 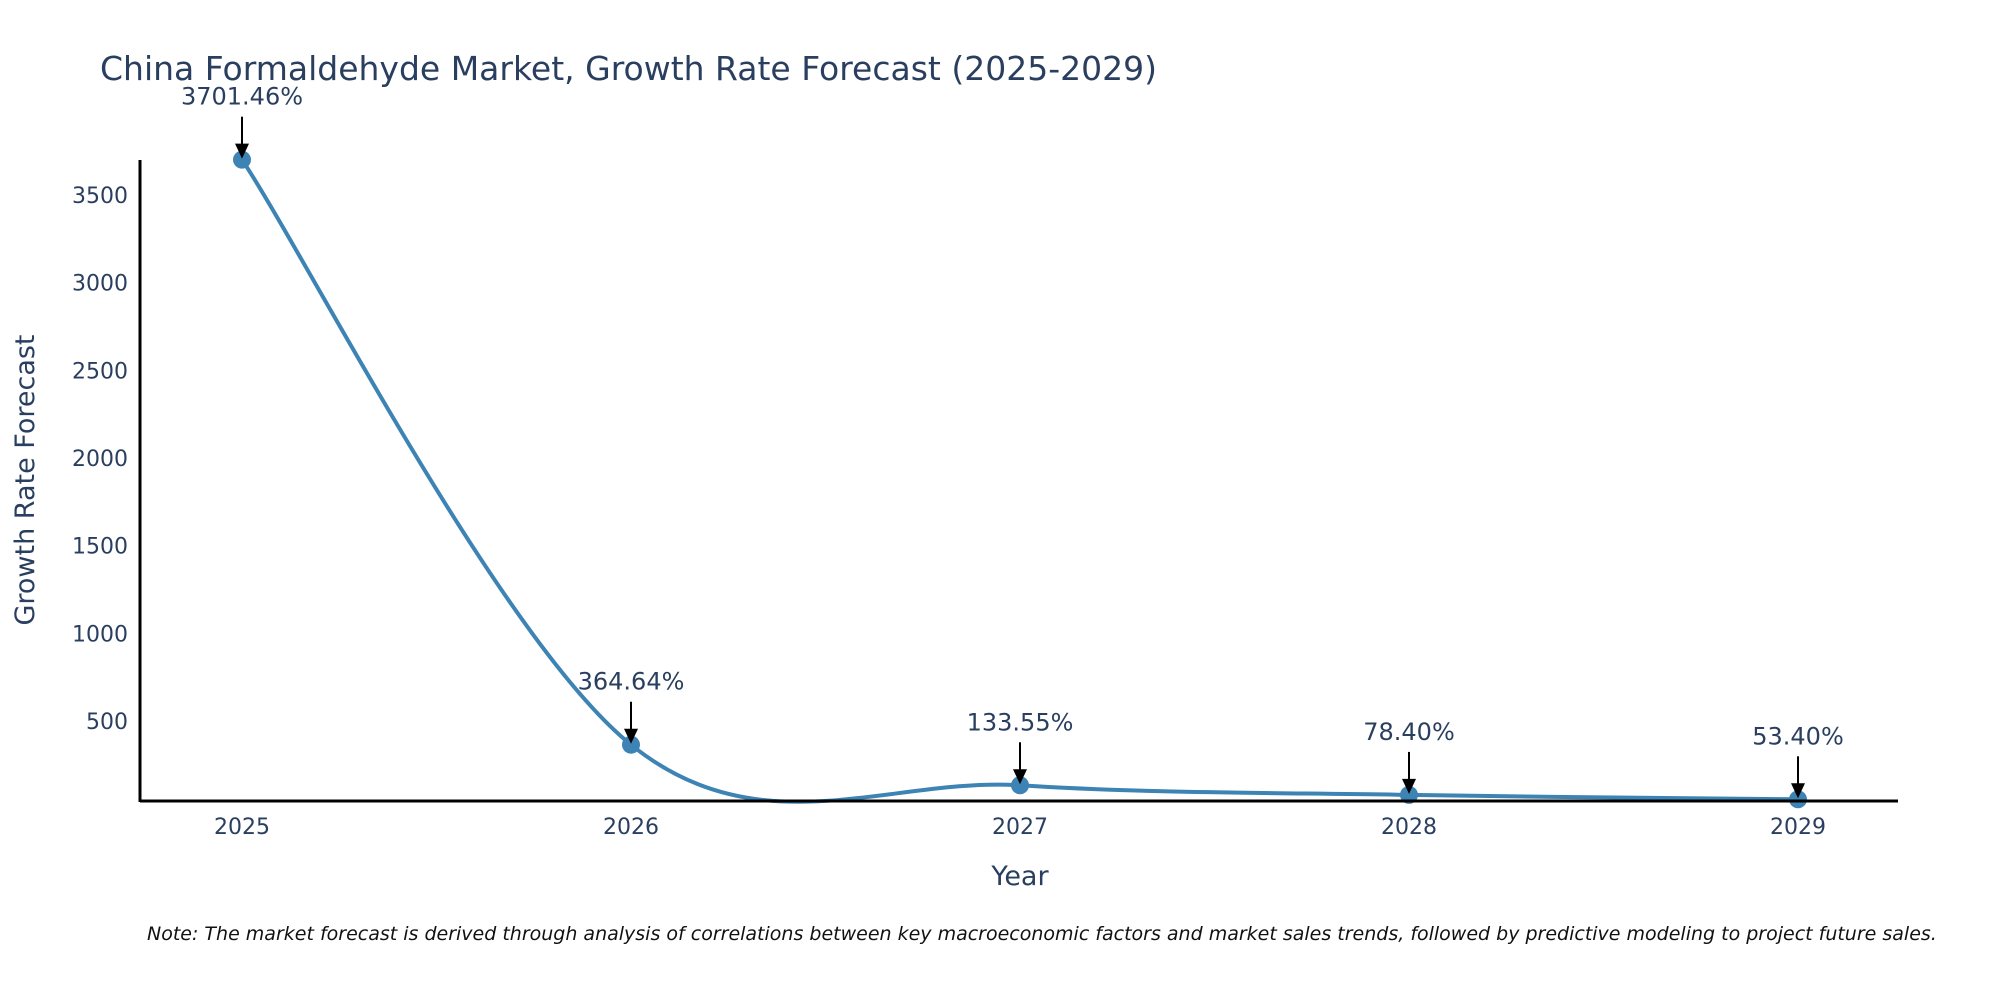 I want to click on y-tick-label: 3500, so click(x=100, y=196).